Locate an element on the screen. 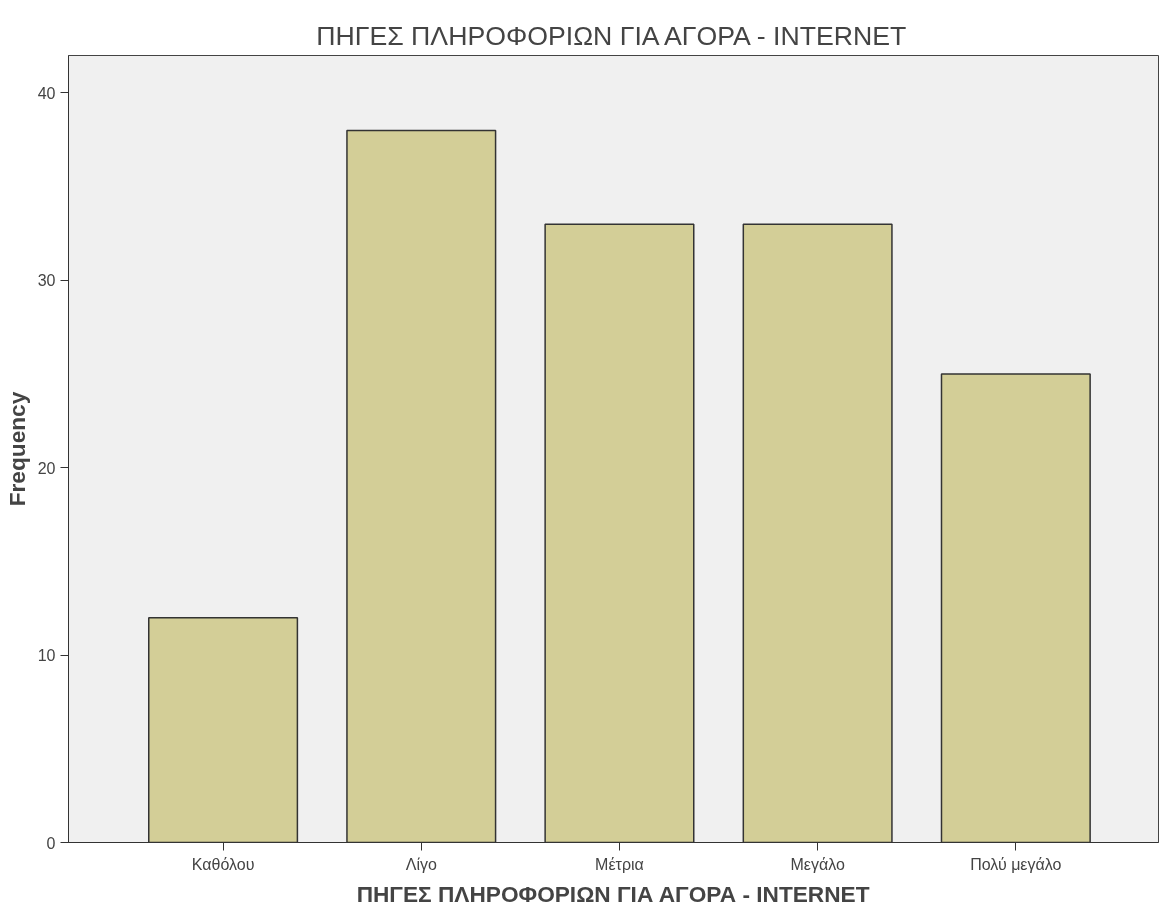  x-tick-label: Μέτρια is located at coordinates (619, 864).